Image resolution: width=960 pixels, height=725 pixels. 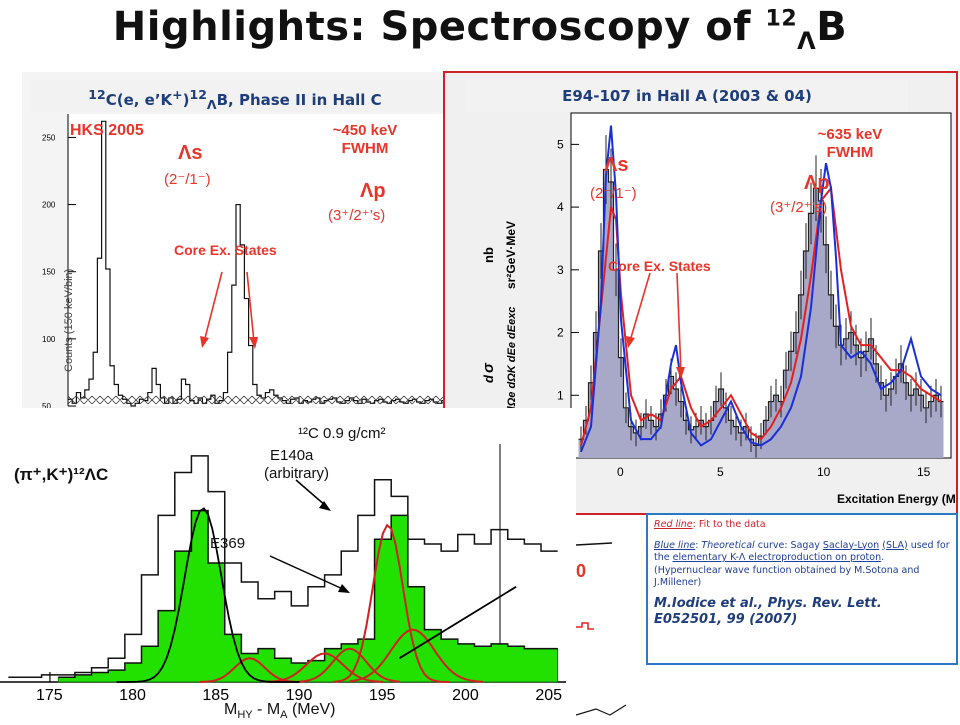 I want to click on kpi-e369-arrow, so click(x=307, y=573).